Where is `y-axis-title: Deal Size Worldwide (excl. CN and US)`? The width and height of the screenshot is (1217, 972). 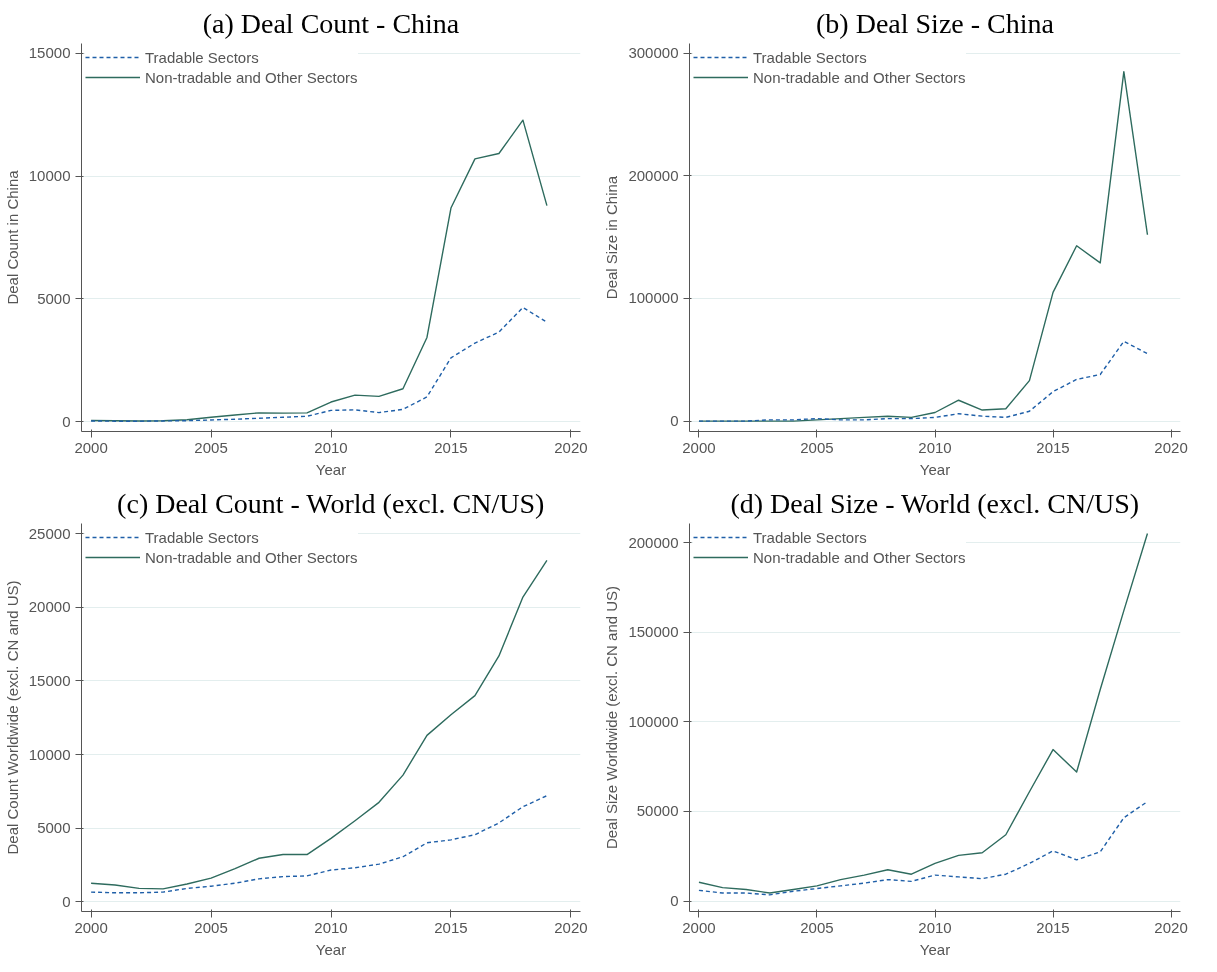
y-axis-title: Deal Size Worldwide (excl. CN and US) is located at coordinates (612, 717).